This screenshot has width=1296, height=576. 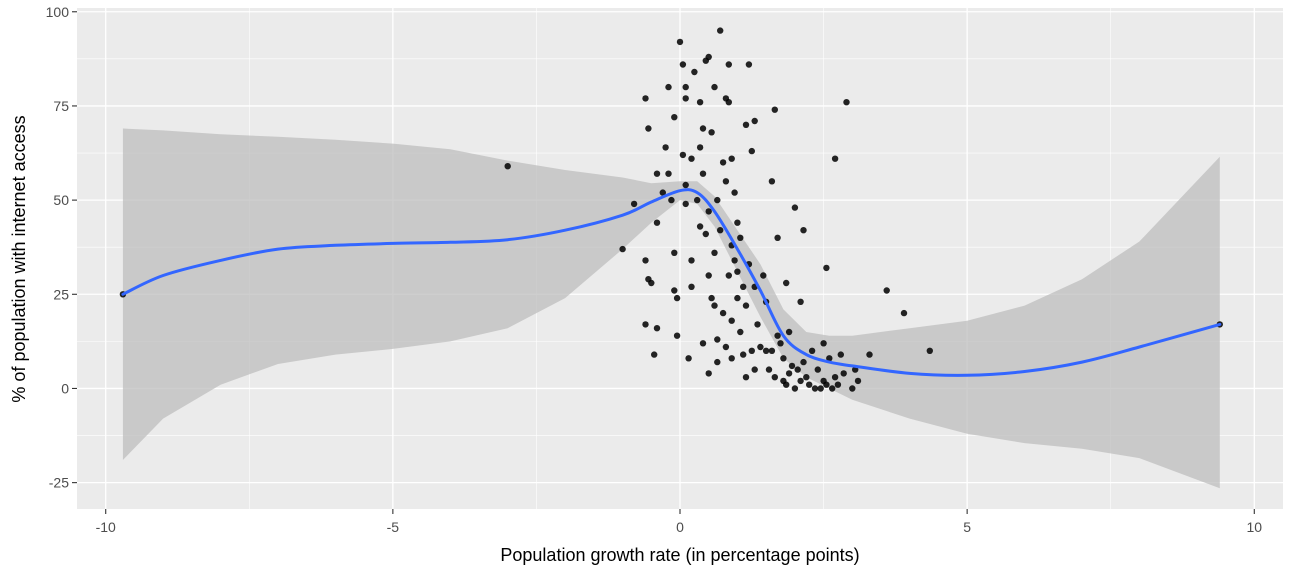 I want to click on y-axis: -25 0 25 50 75 100, so click(x=61, y=247).